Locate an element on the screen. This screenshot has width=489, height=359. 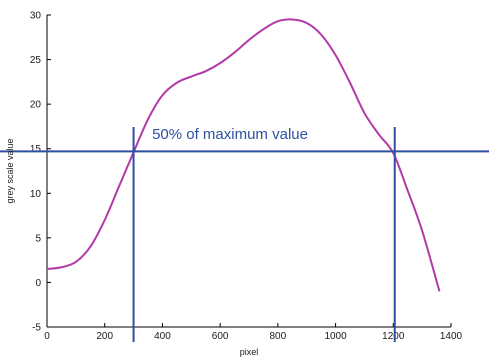
y-tick-label: 10 is located at coordinates (36, 194).